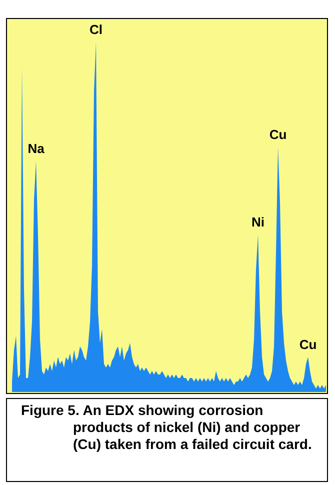 The image size is (335, 485). I want to click on annotation: Ni, so click(258, 222).